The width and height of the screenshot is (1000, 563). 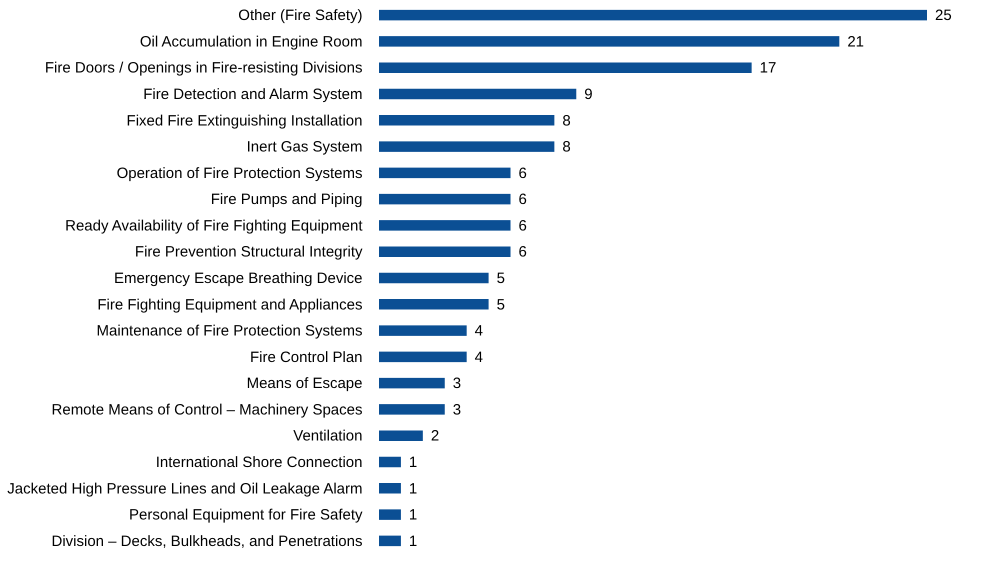 What do you see at coordinates (943, 15) in the screenshot?
I see `data-label: 25` at bounding box center [943, 15].